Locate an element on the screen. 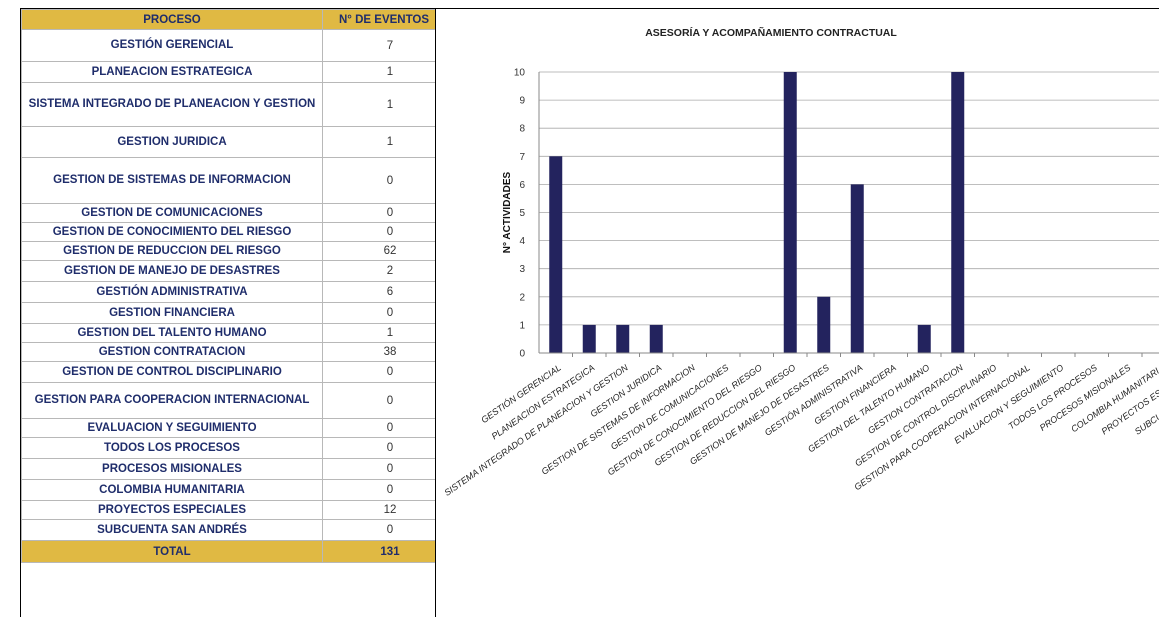 Image resolution: width=1159 pixels, height=617 pixels. table-row: GESTION DE REDUCCION DEL RIESGO 62 is located at coordinates (228, 251).